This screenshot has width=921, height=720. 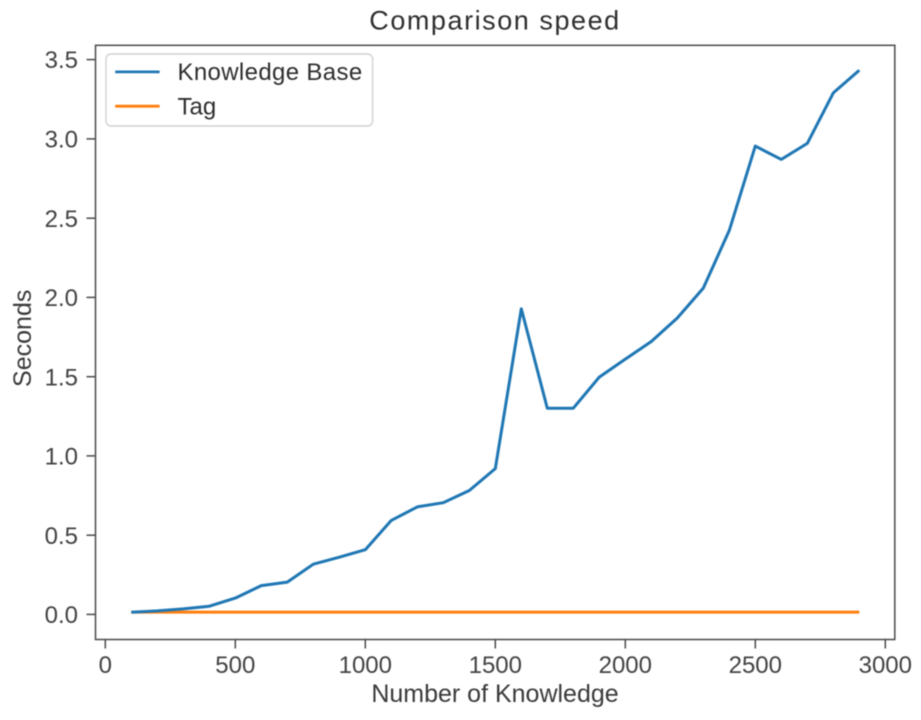 I want to click on svg-text: 2500, so click(x=755, y=665).